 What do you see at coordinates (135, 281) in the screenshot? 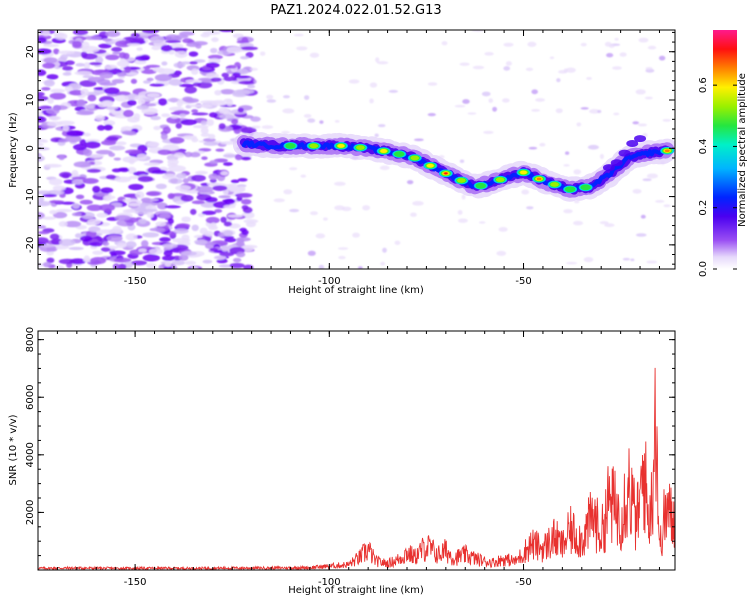
I see `spectrogram-x-tick-label: -150` at bounding box center [135, 281].